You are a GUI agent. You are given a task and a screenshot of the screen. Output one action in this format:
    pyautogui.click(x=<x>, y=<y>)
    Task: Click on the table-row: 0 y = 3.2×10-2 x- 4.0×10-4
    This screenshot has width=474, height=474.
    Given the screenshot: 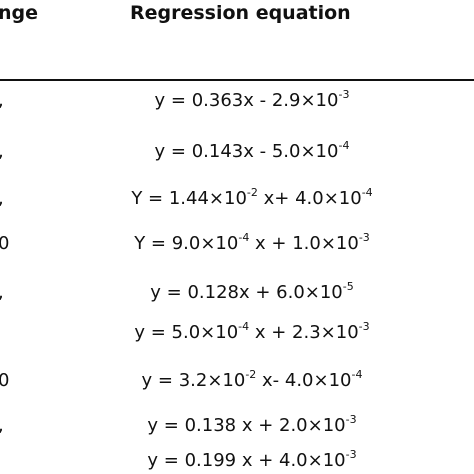 What is the action you would take?
    pyautogui.click(x=237, y=381)
    